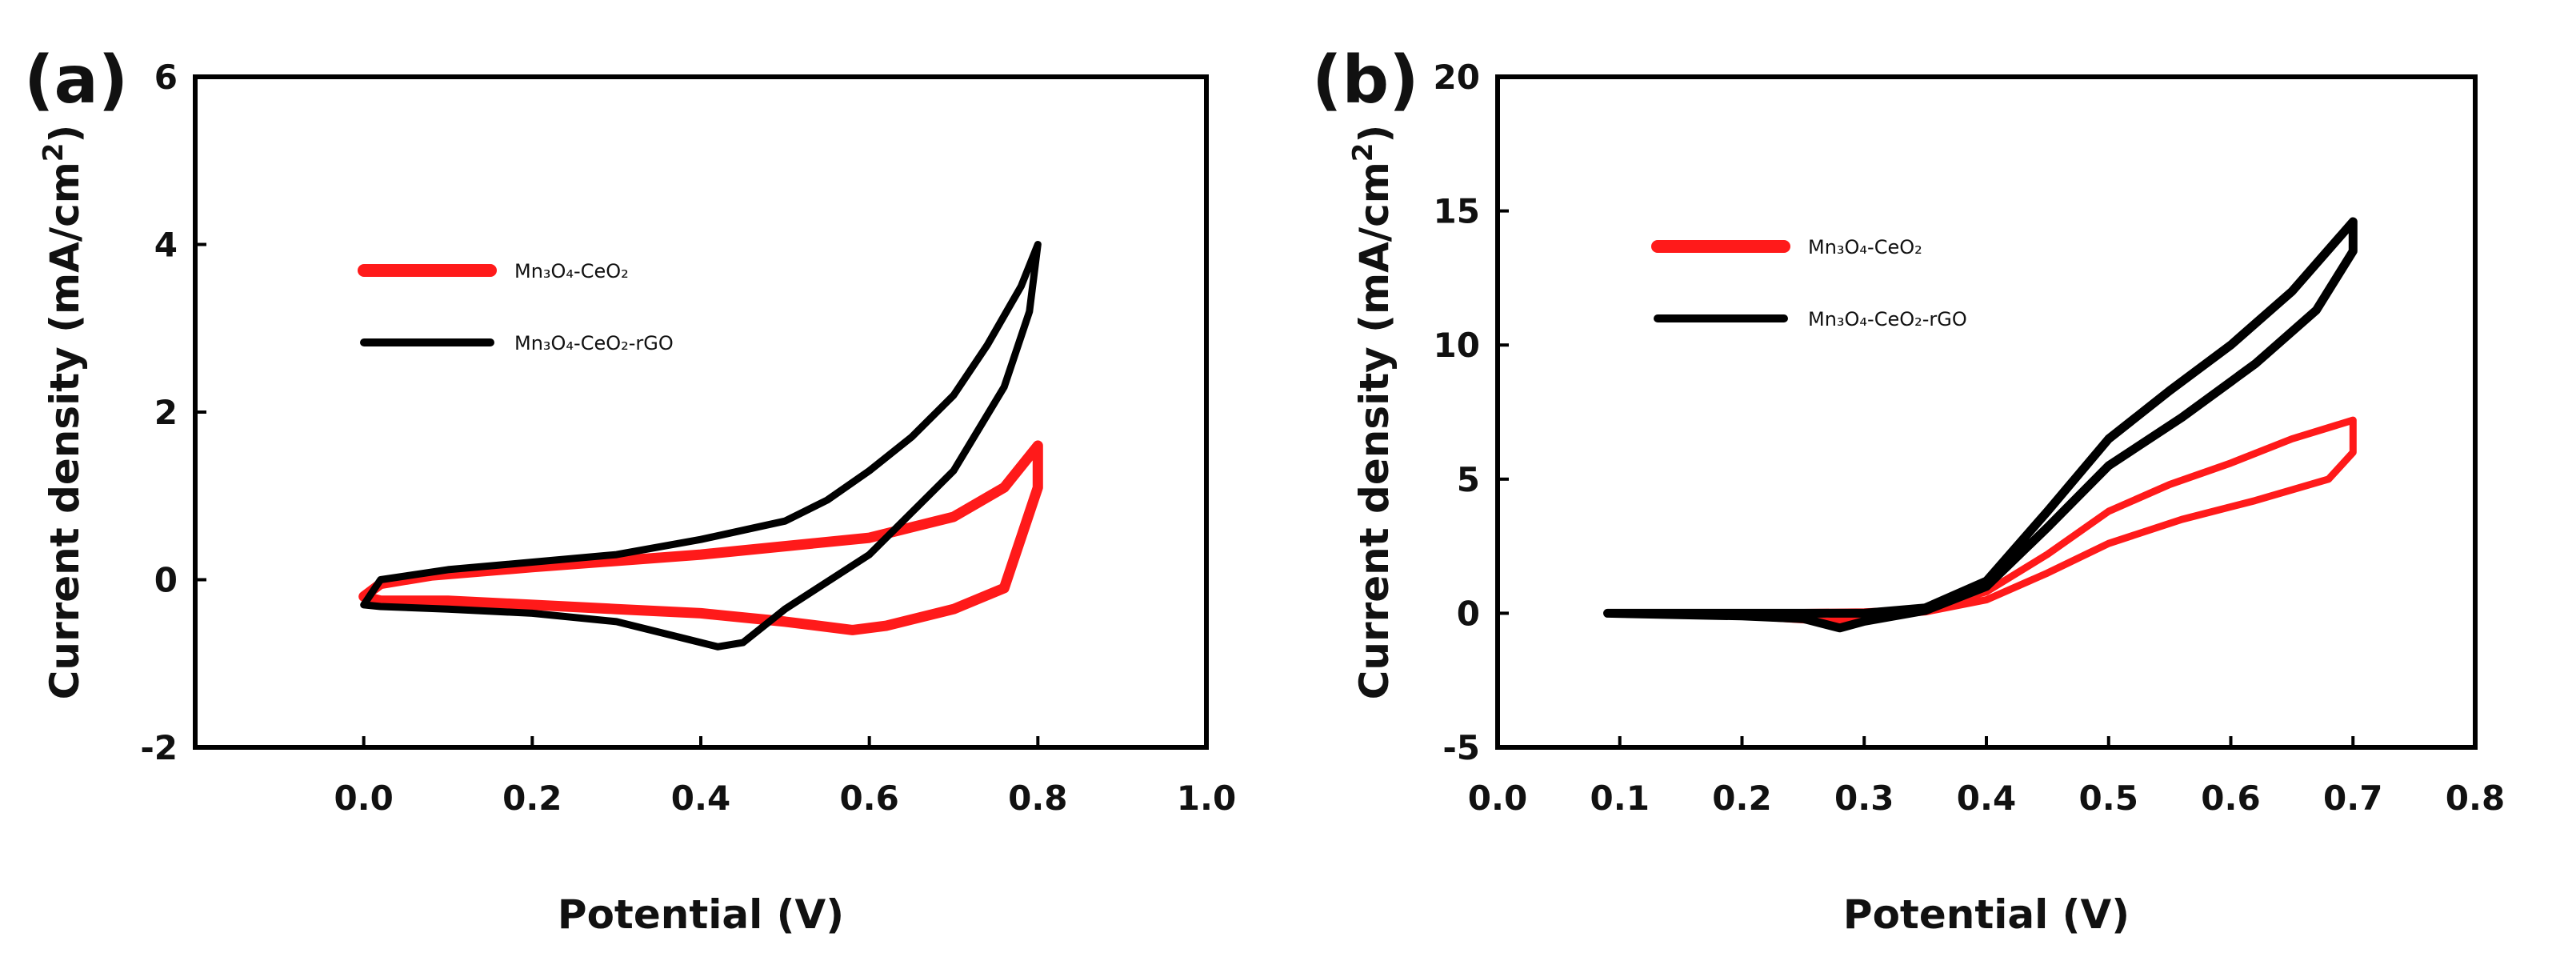 The height and width of the screenshot is (965, 2576). Describe the element at coordinates (65, 431) in the screenshot. I see `panel-a-y-axis-title-main: Current density (mA/cm` at that location.